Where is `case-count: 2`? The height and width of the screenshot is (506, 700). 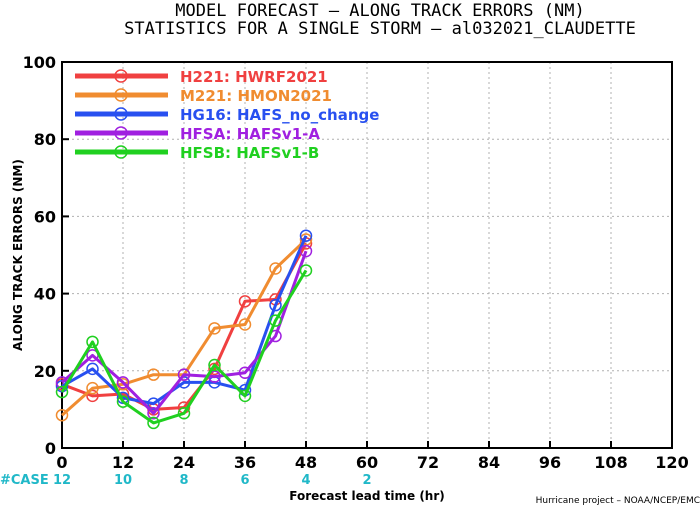
case-count: 2 is located at coordinates (366, 480).